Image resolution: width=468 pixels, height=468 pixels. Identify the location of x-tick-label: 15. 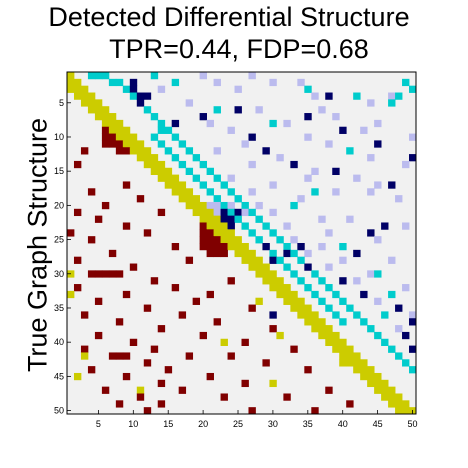
(168, 424).